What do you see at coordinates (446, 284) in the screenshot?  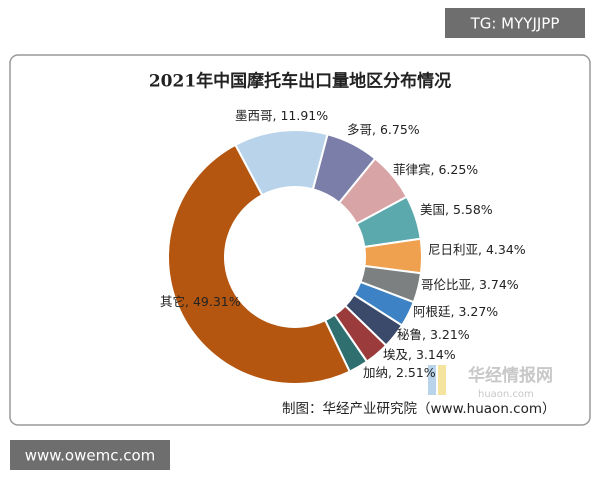 I see `category-label: 哥伦比亚` at bounding box center [446, 284].